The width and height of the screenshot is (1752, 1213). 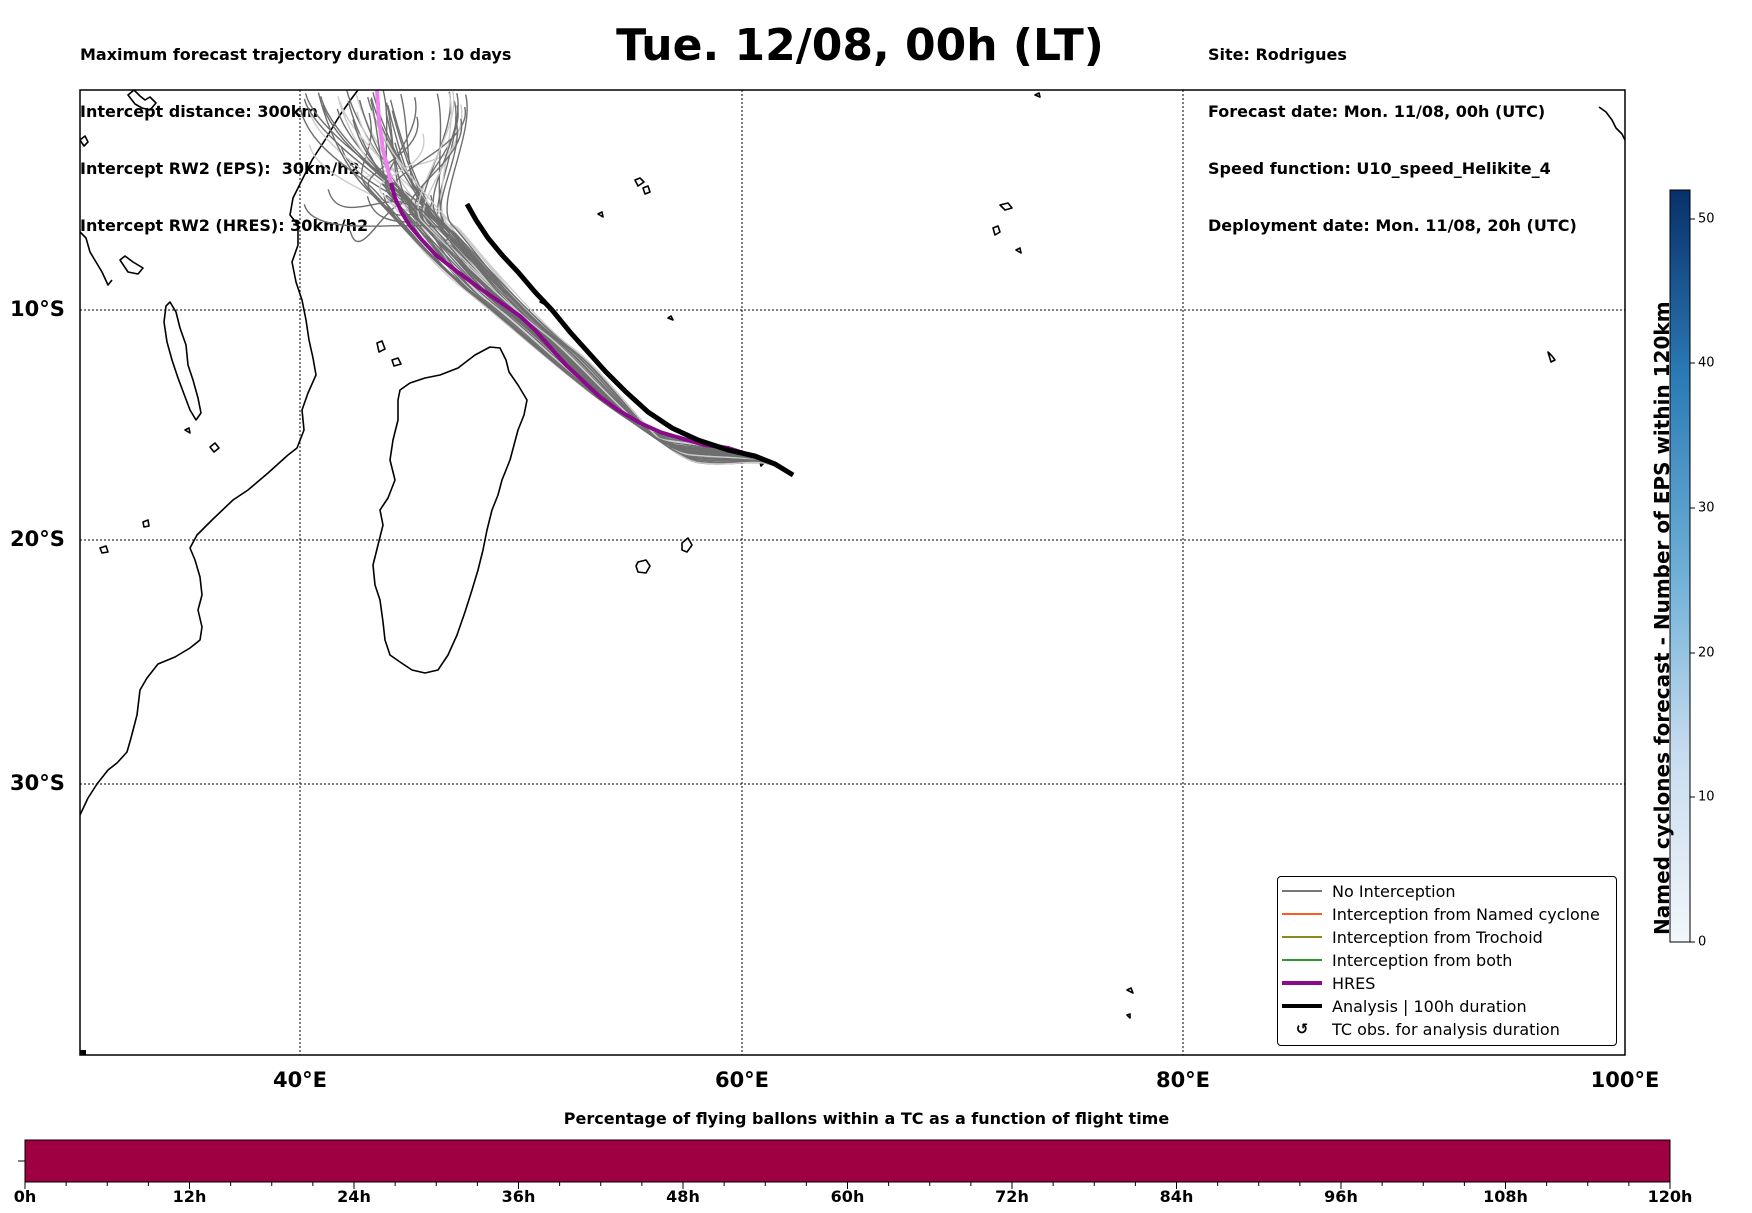 What do you see at coordinates (182, 361) in the screenshot?
I see `island-comoros` at bounding box center [182, 361].